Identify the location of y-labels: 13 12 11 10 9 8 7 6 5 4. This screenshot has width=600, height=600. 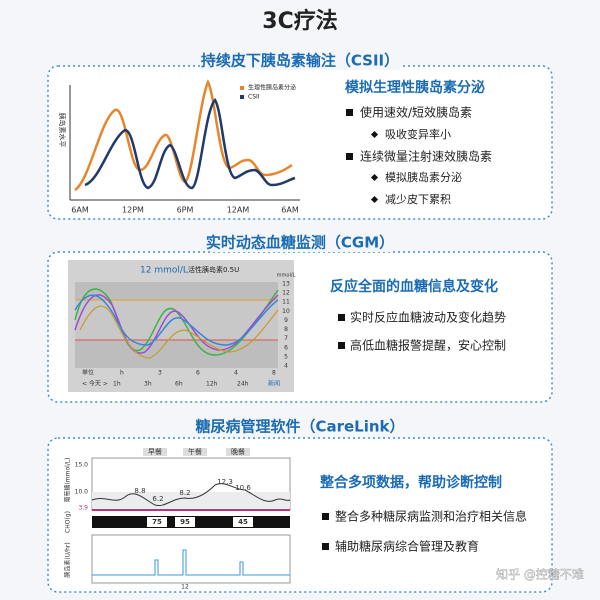
(286, 325).